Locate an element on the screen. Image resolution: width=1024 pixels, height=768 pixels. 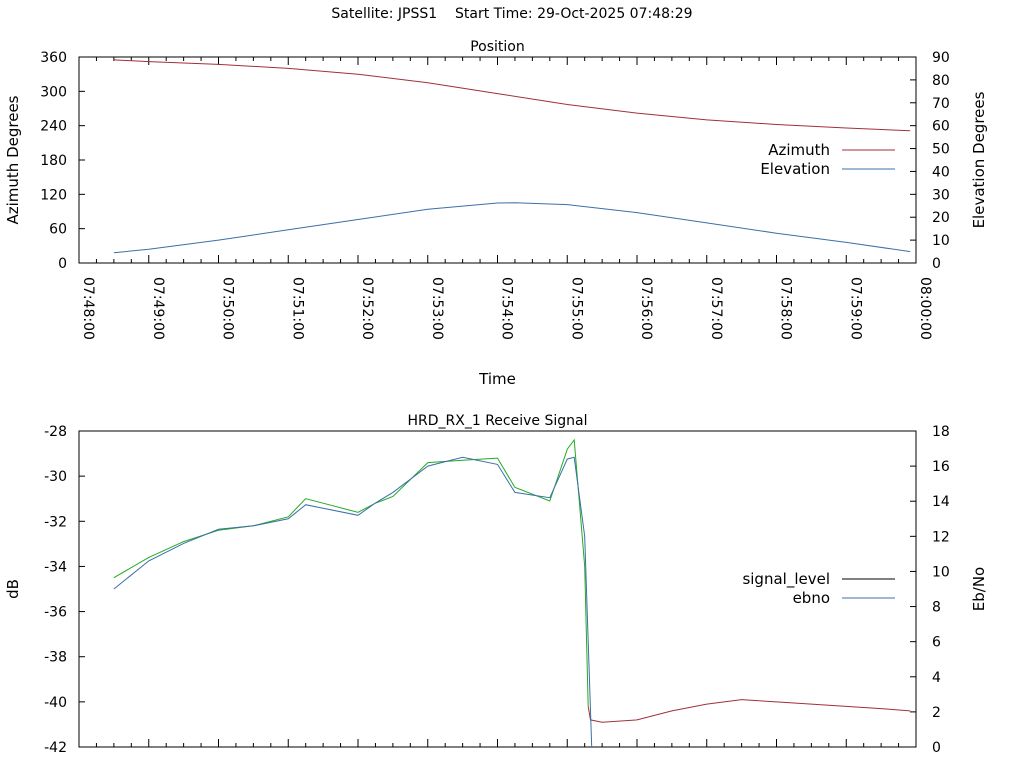
y-tick-label: 60 is located at coordinates (58, 230).